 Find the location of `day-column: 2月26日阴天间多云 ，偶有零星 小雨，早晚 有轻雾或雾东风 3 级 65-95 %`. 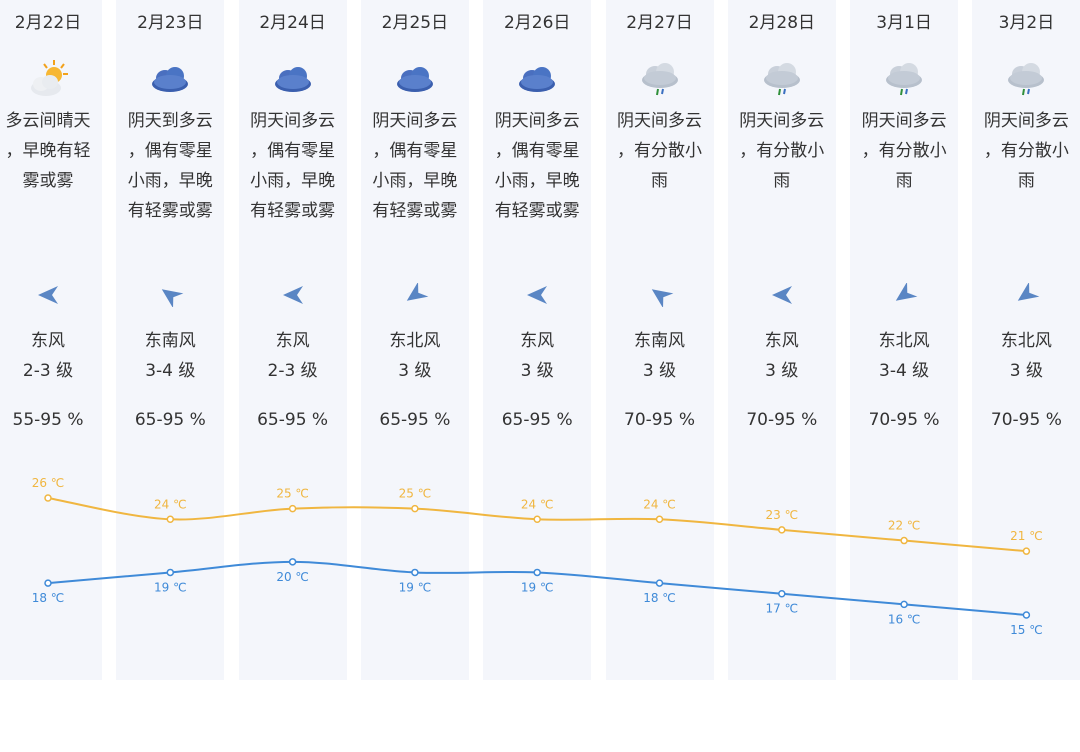

day-column: 2月26日阴天间多云 ，偶有零星 小雨，早晚 有轻雾或雾东风 3 级 65-95 % is located at coordinates (537, 340).